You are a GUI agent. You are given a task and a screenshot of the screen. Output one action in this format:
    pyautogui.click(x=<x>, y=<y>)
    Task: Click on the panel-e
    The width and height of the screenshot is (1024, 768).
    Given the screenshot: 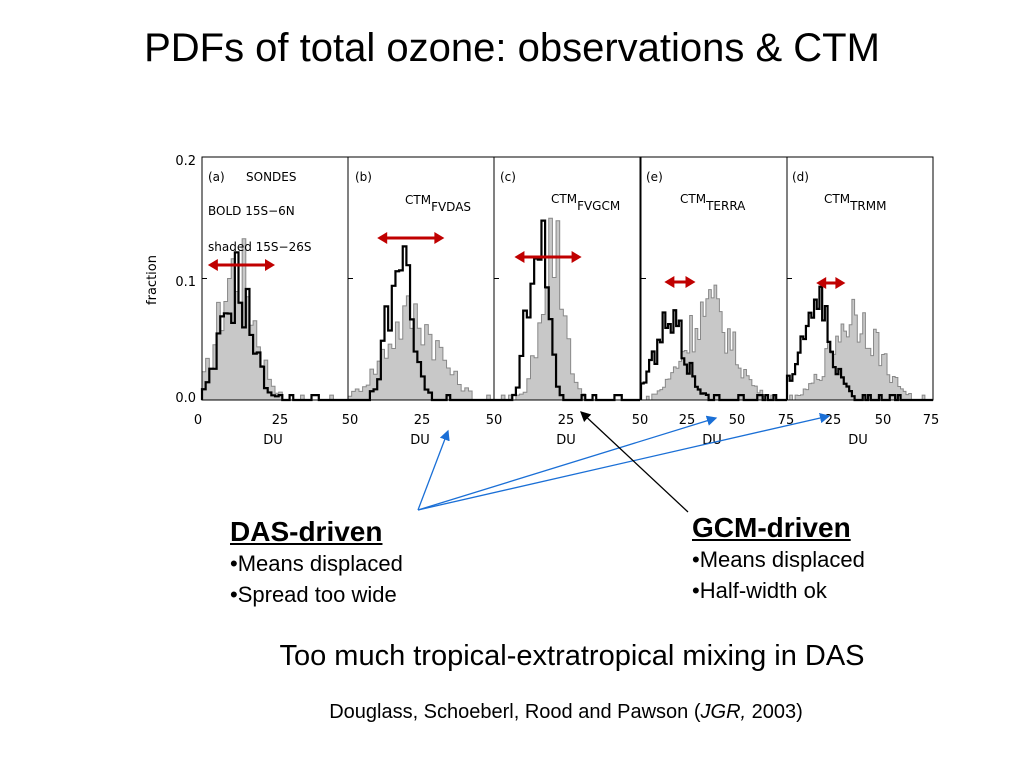 What is the action you would take?
    pyautogui.click(x=713, y=279)
    